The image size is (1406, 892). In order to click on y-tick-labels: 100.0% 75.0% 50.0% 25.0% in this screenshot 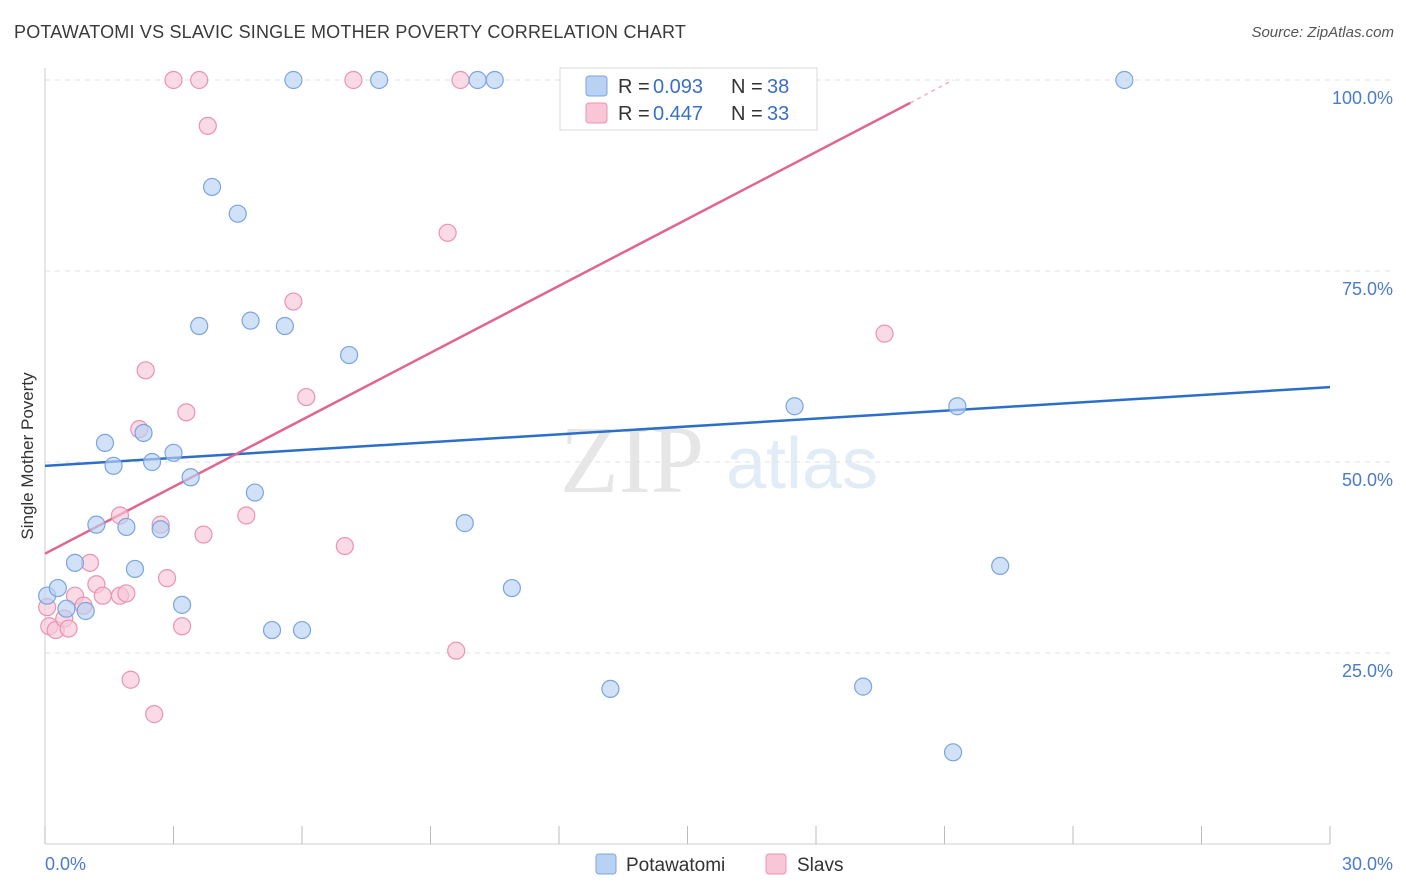, I will do `click(1362, 384)`.